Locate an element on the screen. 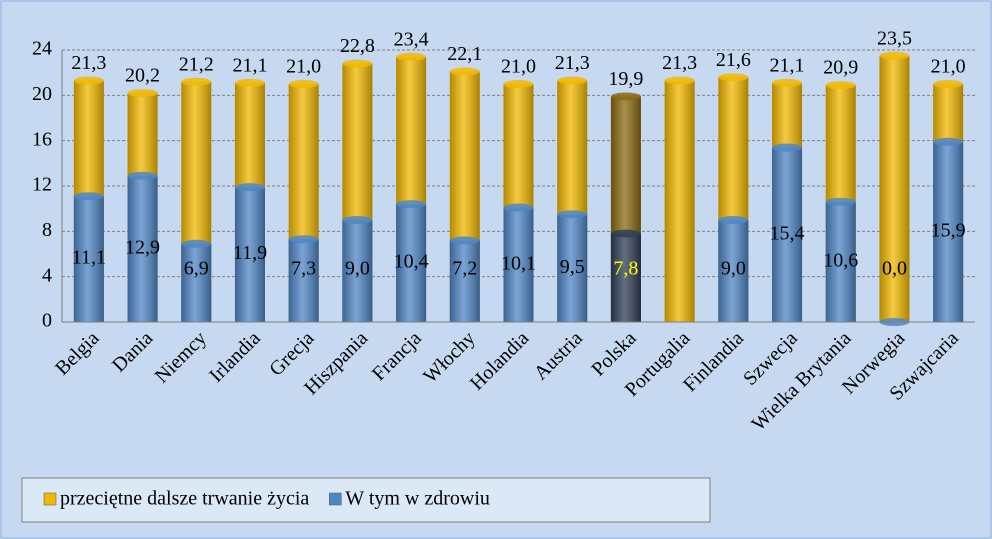  data-label: 15,4 is located at coordinates (787, 233).